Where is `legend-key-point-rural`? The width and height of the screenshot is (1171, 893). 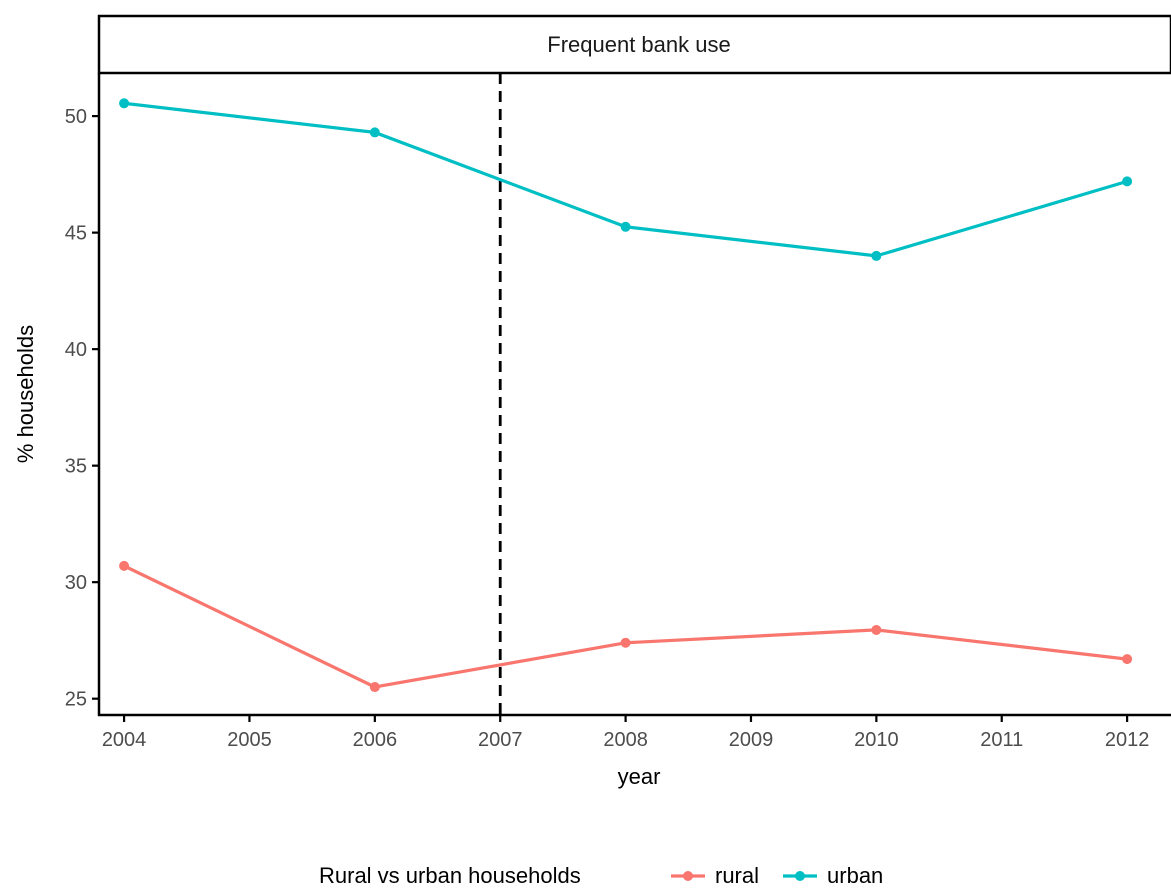
legend-key-point-rural is located at coordinates (688, 876).